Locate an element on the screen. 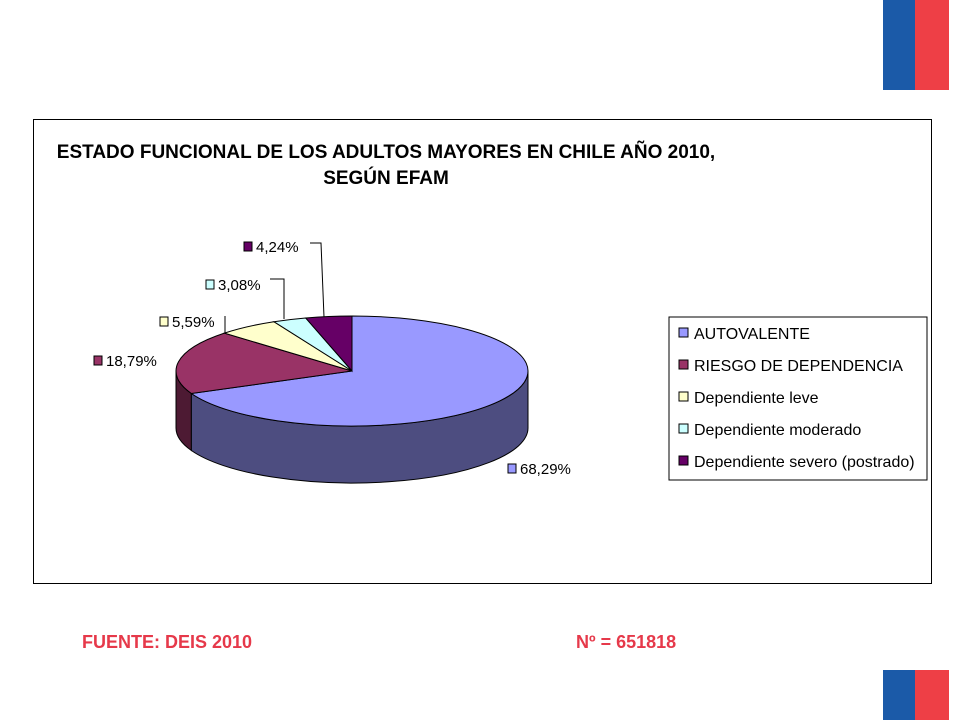 The image size is (960, 720). pie-slices is located at coordinates (352, 399).